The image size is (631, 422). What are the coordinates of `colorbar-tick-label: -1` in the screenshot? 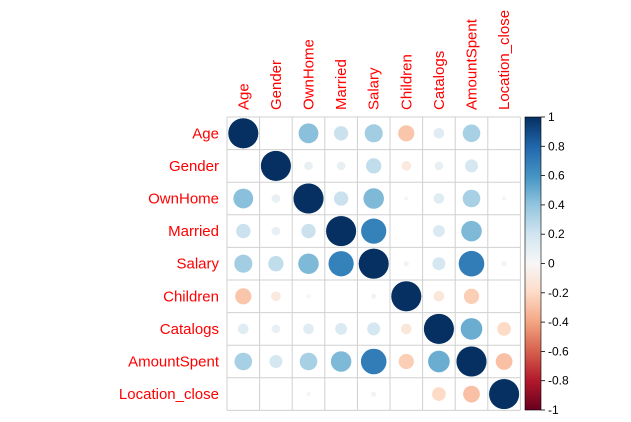 It's located at (553, 410).